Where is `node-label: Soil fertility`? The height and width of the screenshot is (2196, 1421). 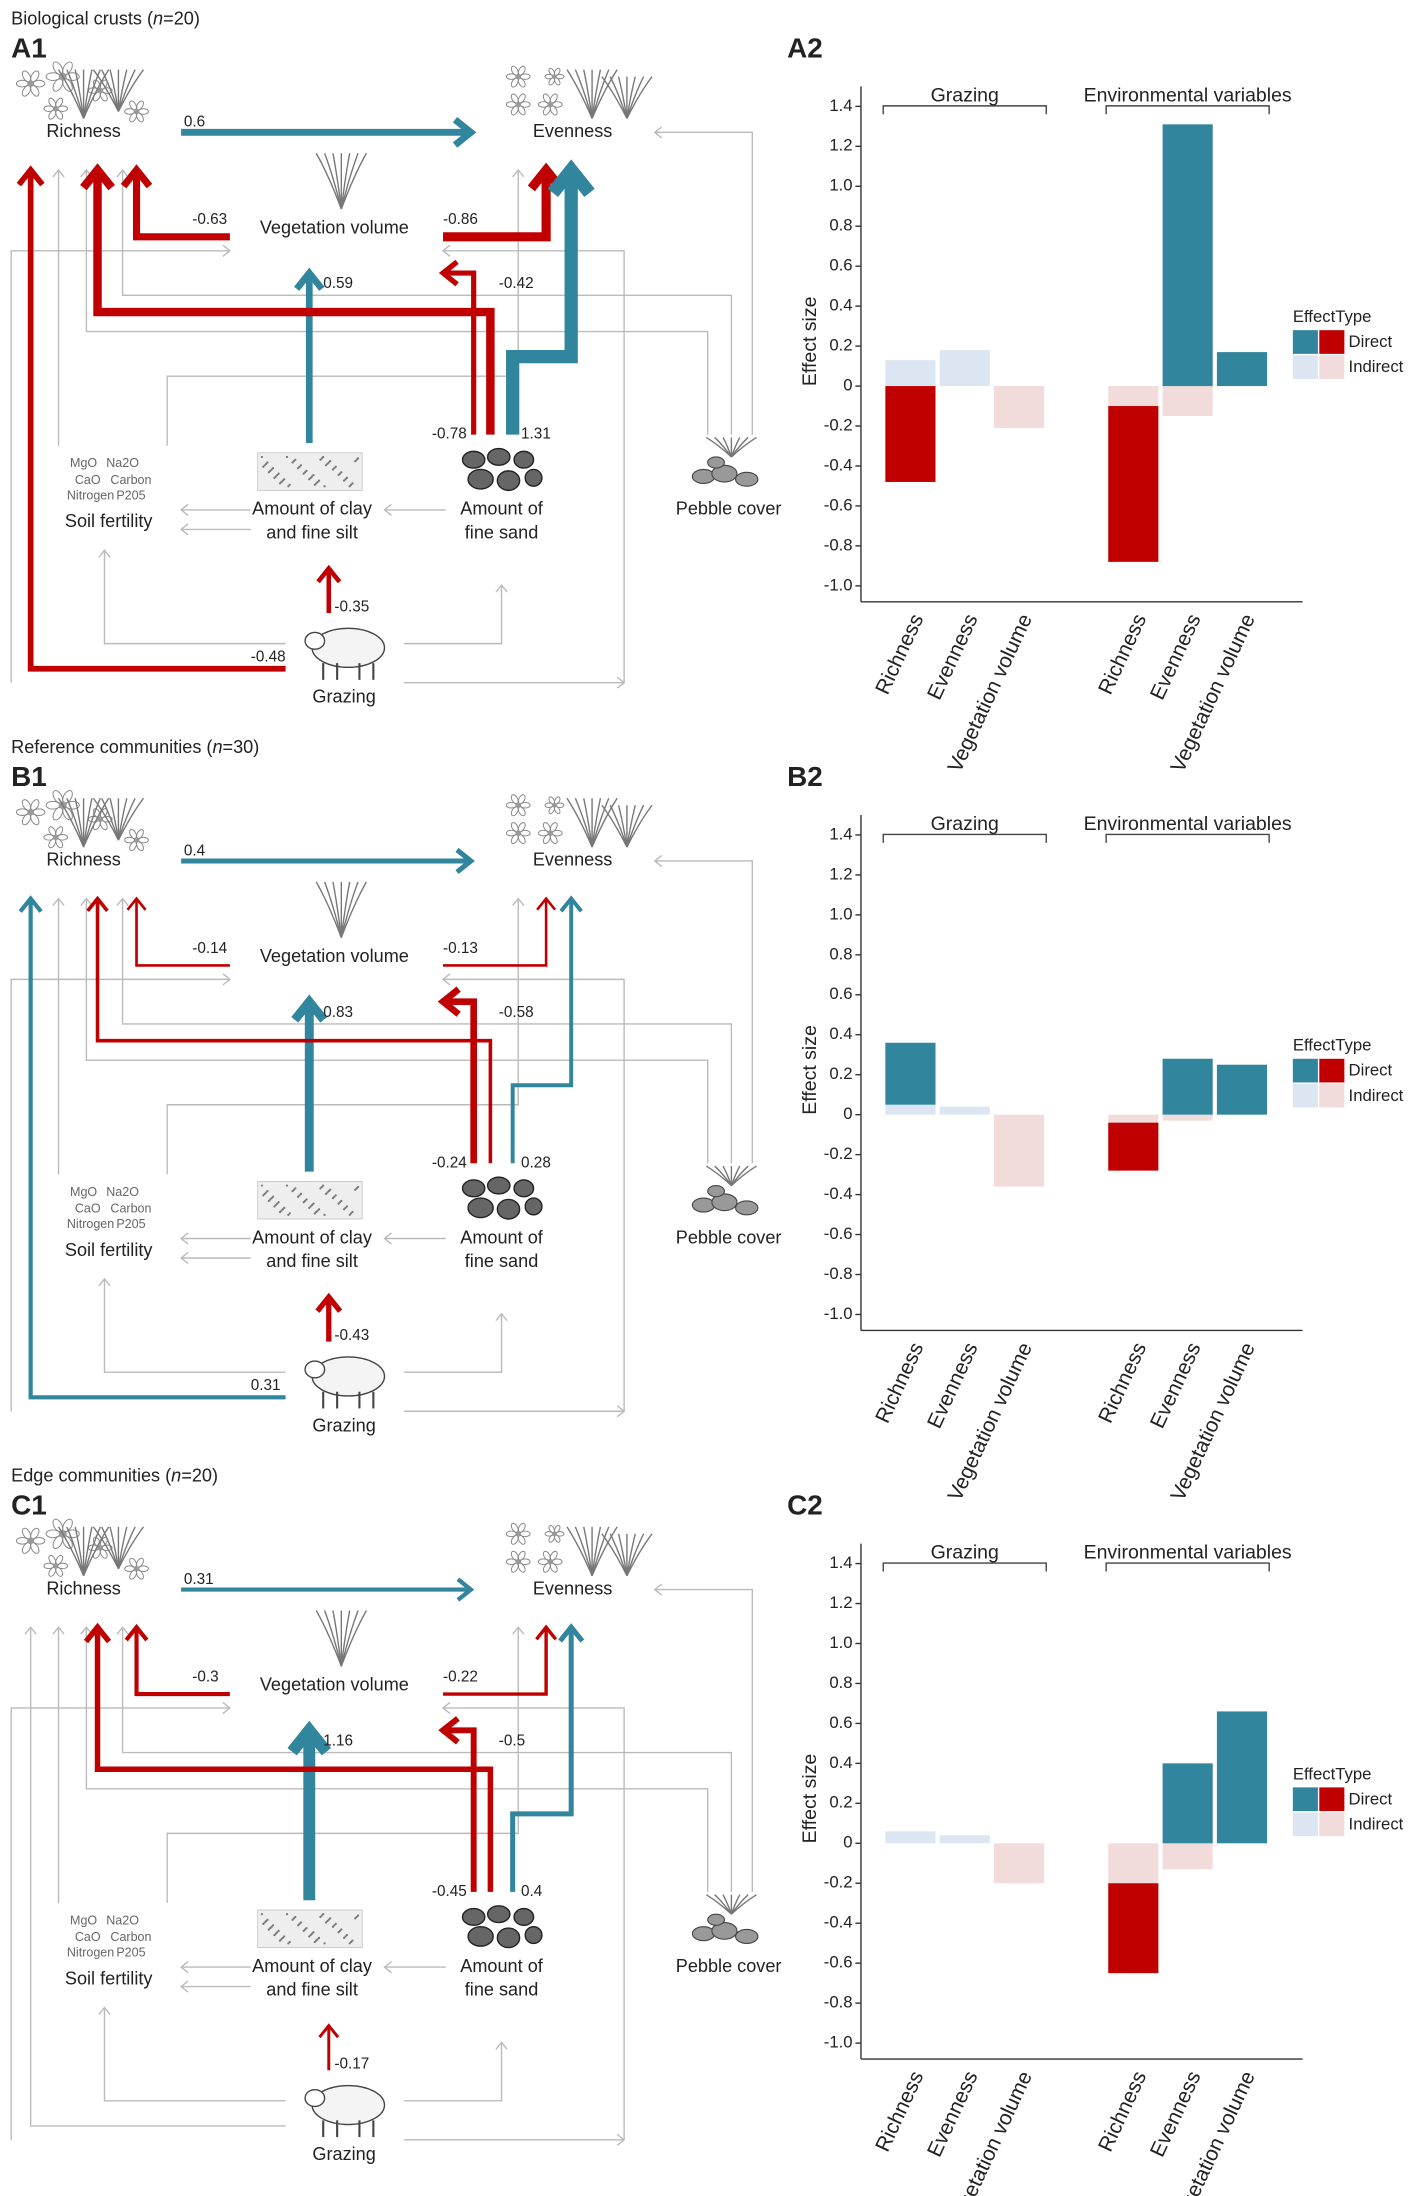 node-label: Soil fertility is located at coordinates (109, 1978).